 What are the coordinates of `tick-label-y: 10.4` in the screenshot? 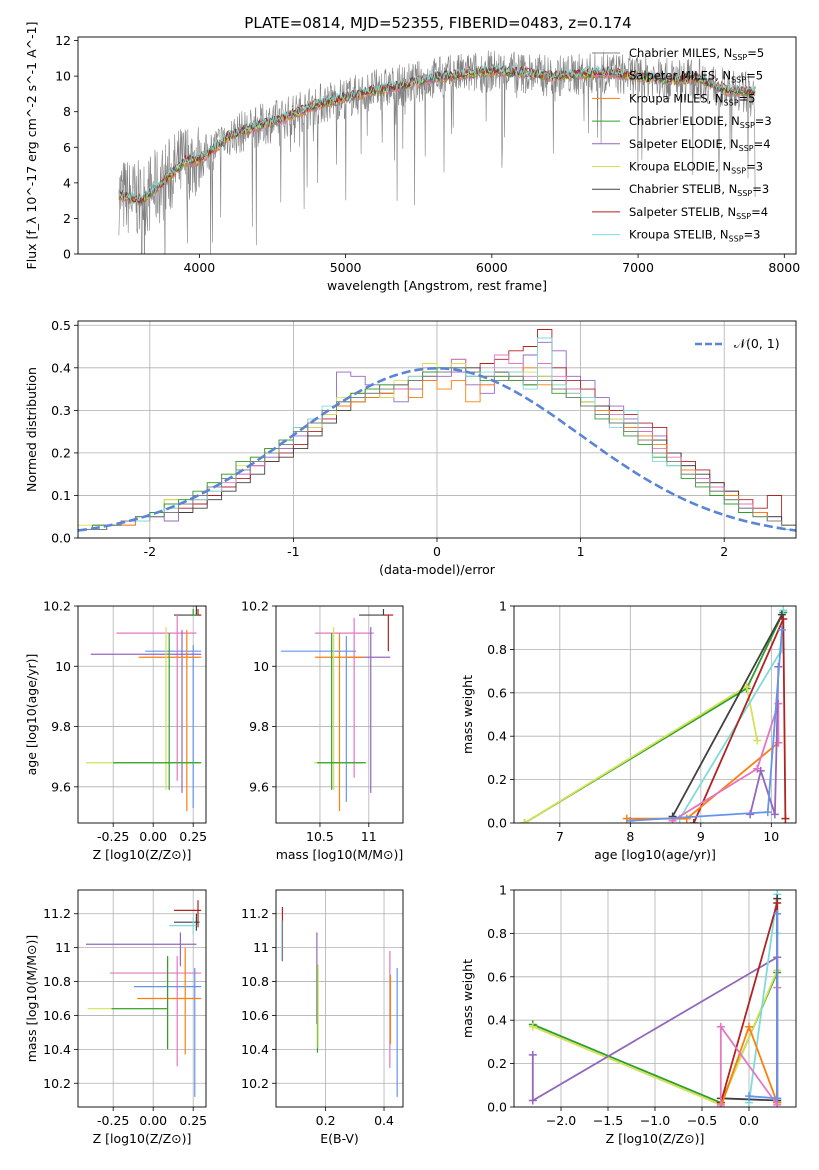 It's located at (57, 1049).